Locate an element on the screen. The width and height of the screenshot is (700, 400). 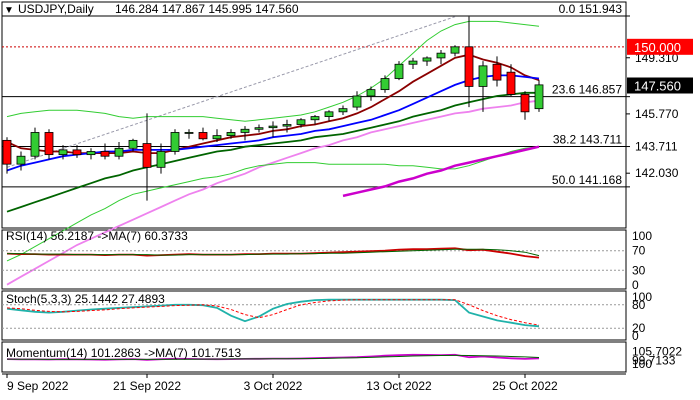
stoch-pane is located at coordinates (314, 313).